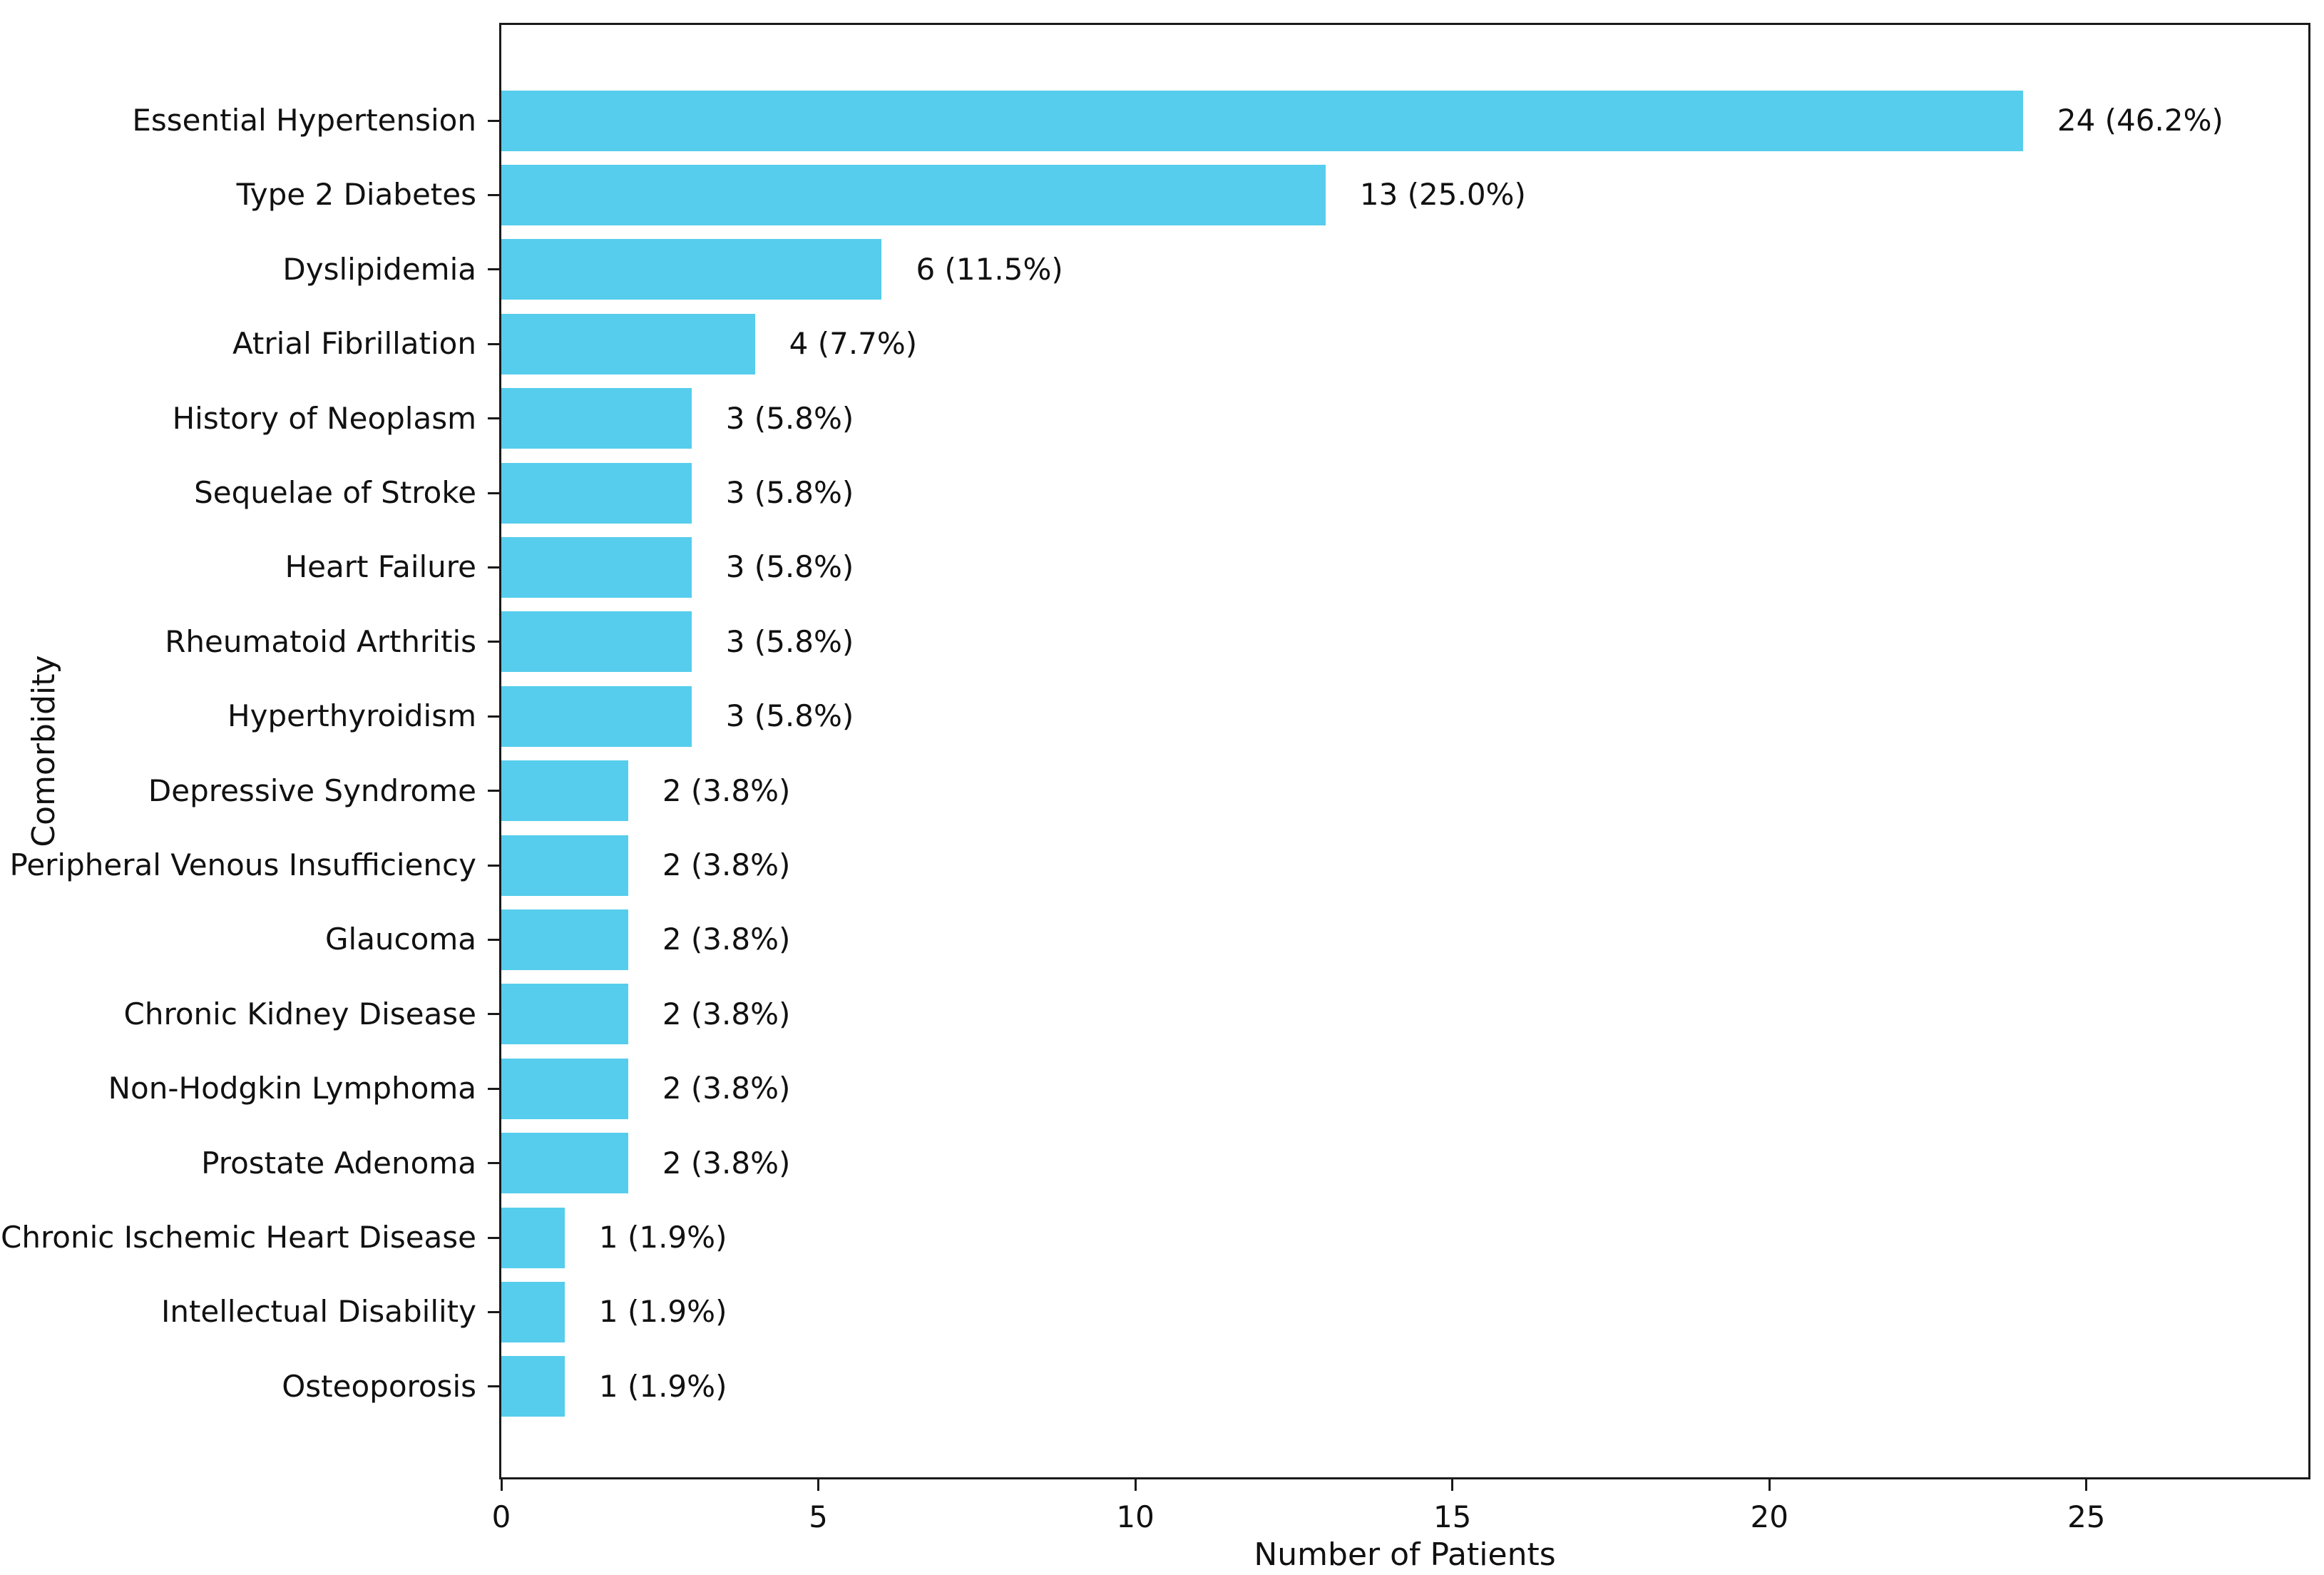 The height and width of the screenshot is (1575, 2324). What do you see at coordinates (299, 1013) in the screenshot?
I see `y-tick-label: Chronic Kidney Disease` at bounding box center [299, 1013].